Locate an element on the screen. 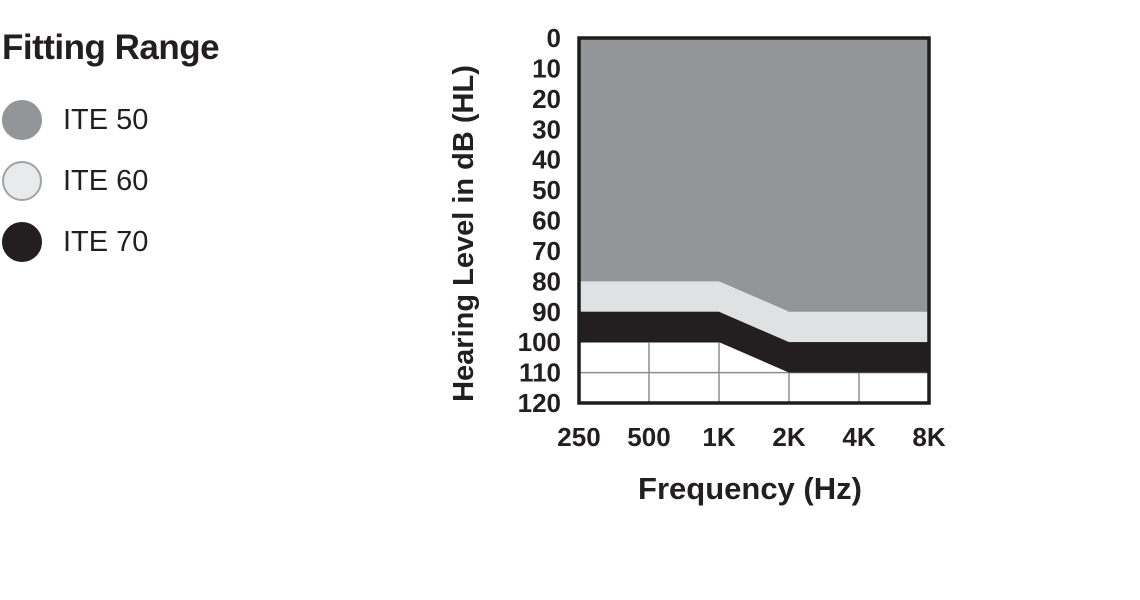  y-tick-label-120: 120 is located at coordinates (539, 403).